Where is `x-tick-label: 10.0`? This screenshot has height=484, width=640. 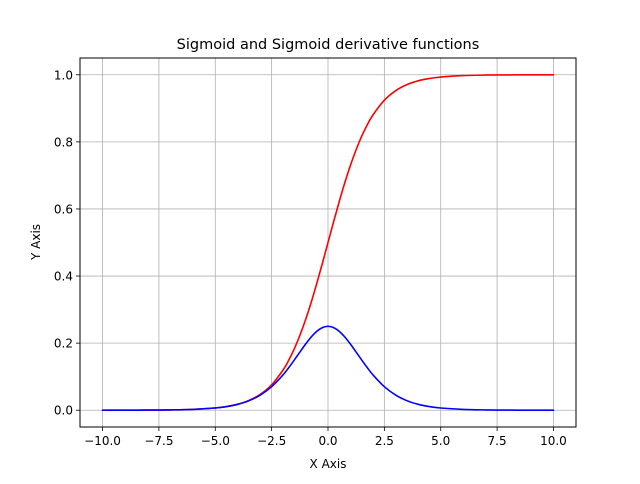
x-tick-label: 10.0 is located at coordinates (553, 441).